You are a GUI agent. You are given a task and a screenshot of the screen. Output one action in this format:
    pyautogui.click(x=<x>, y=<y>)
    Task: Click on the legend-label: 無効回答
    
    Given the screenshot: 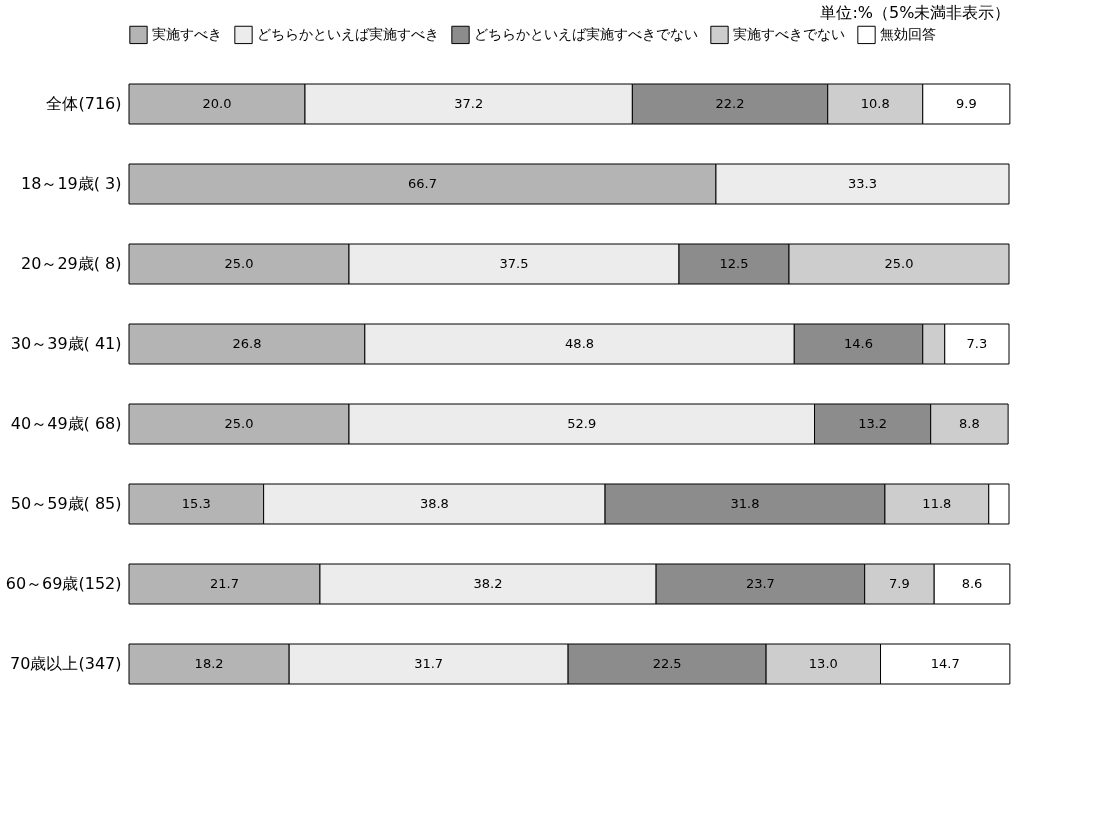 What is the action you would take?
    pyautogui.click(x=908, y=33)
    